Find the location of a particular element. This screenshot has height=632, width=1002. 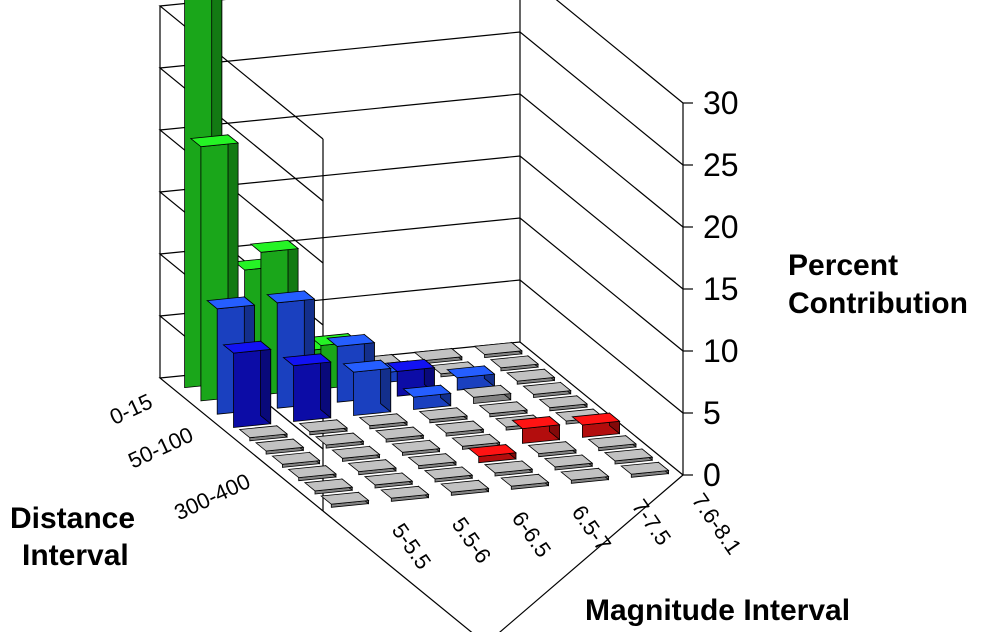

y-axis-title-line-2: Interval is located at coordinates (75, 555).